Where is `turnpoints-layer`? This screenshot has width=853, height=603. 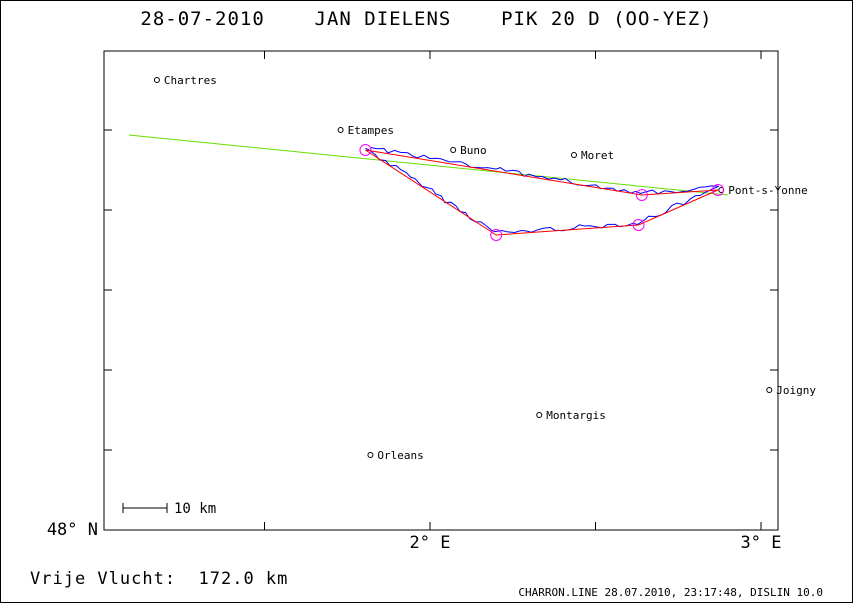 turnpoints-layer is located at coordinates (541, 192).